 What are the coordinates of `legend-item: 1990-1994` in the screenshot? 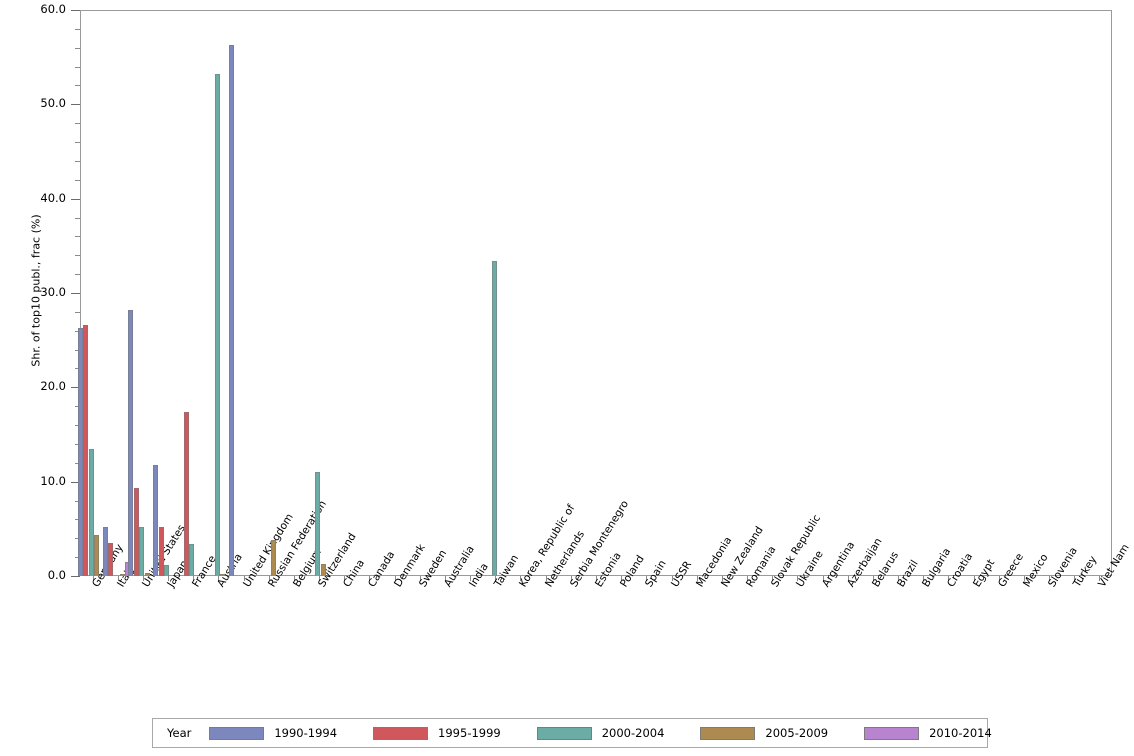 It's located at (273, 733).